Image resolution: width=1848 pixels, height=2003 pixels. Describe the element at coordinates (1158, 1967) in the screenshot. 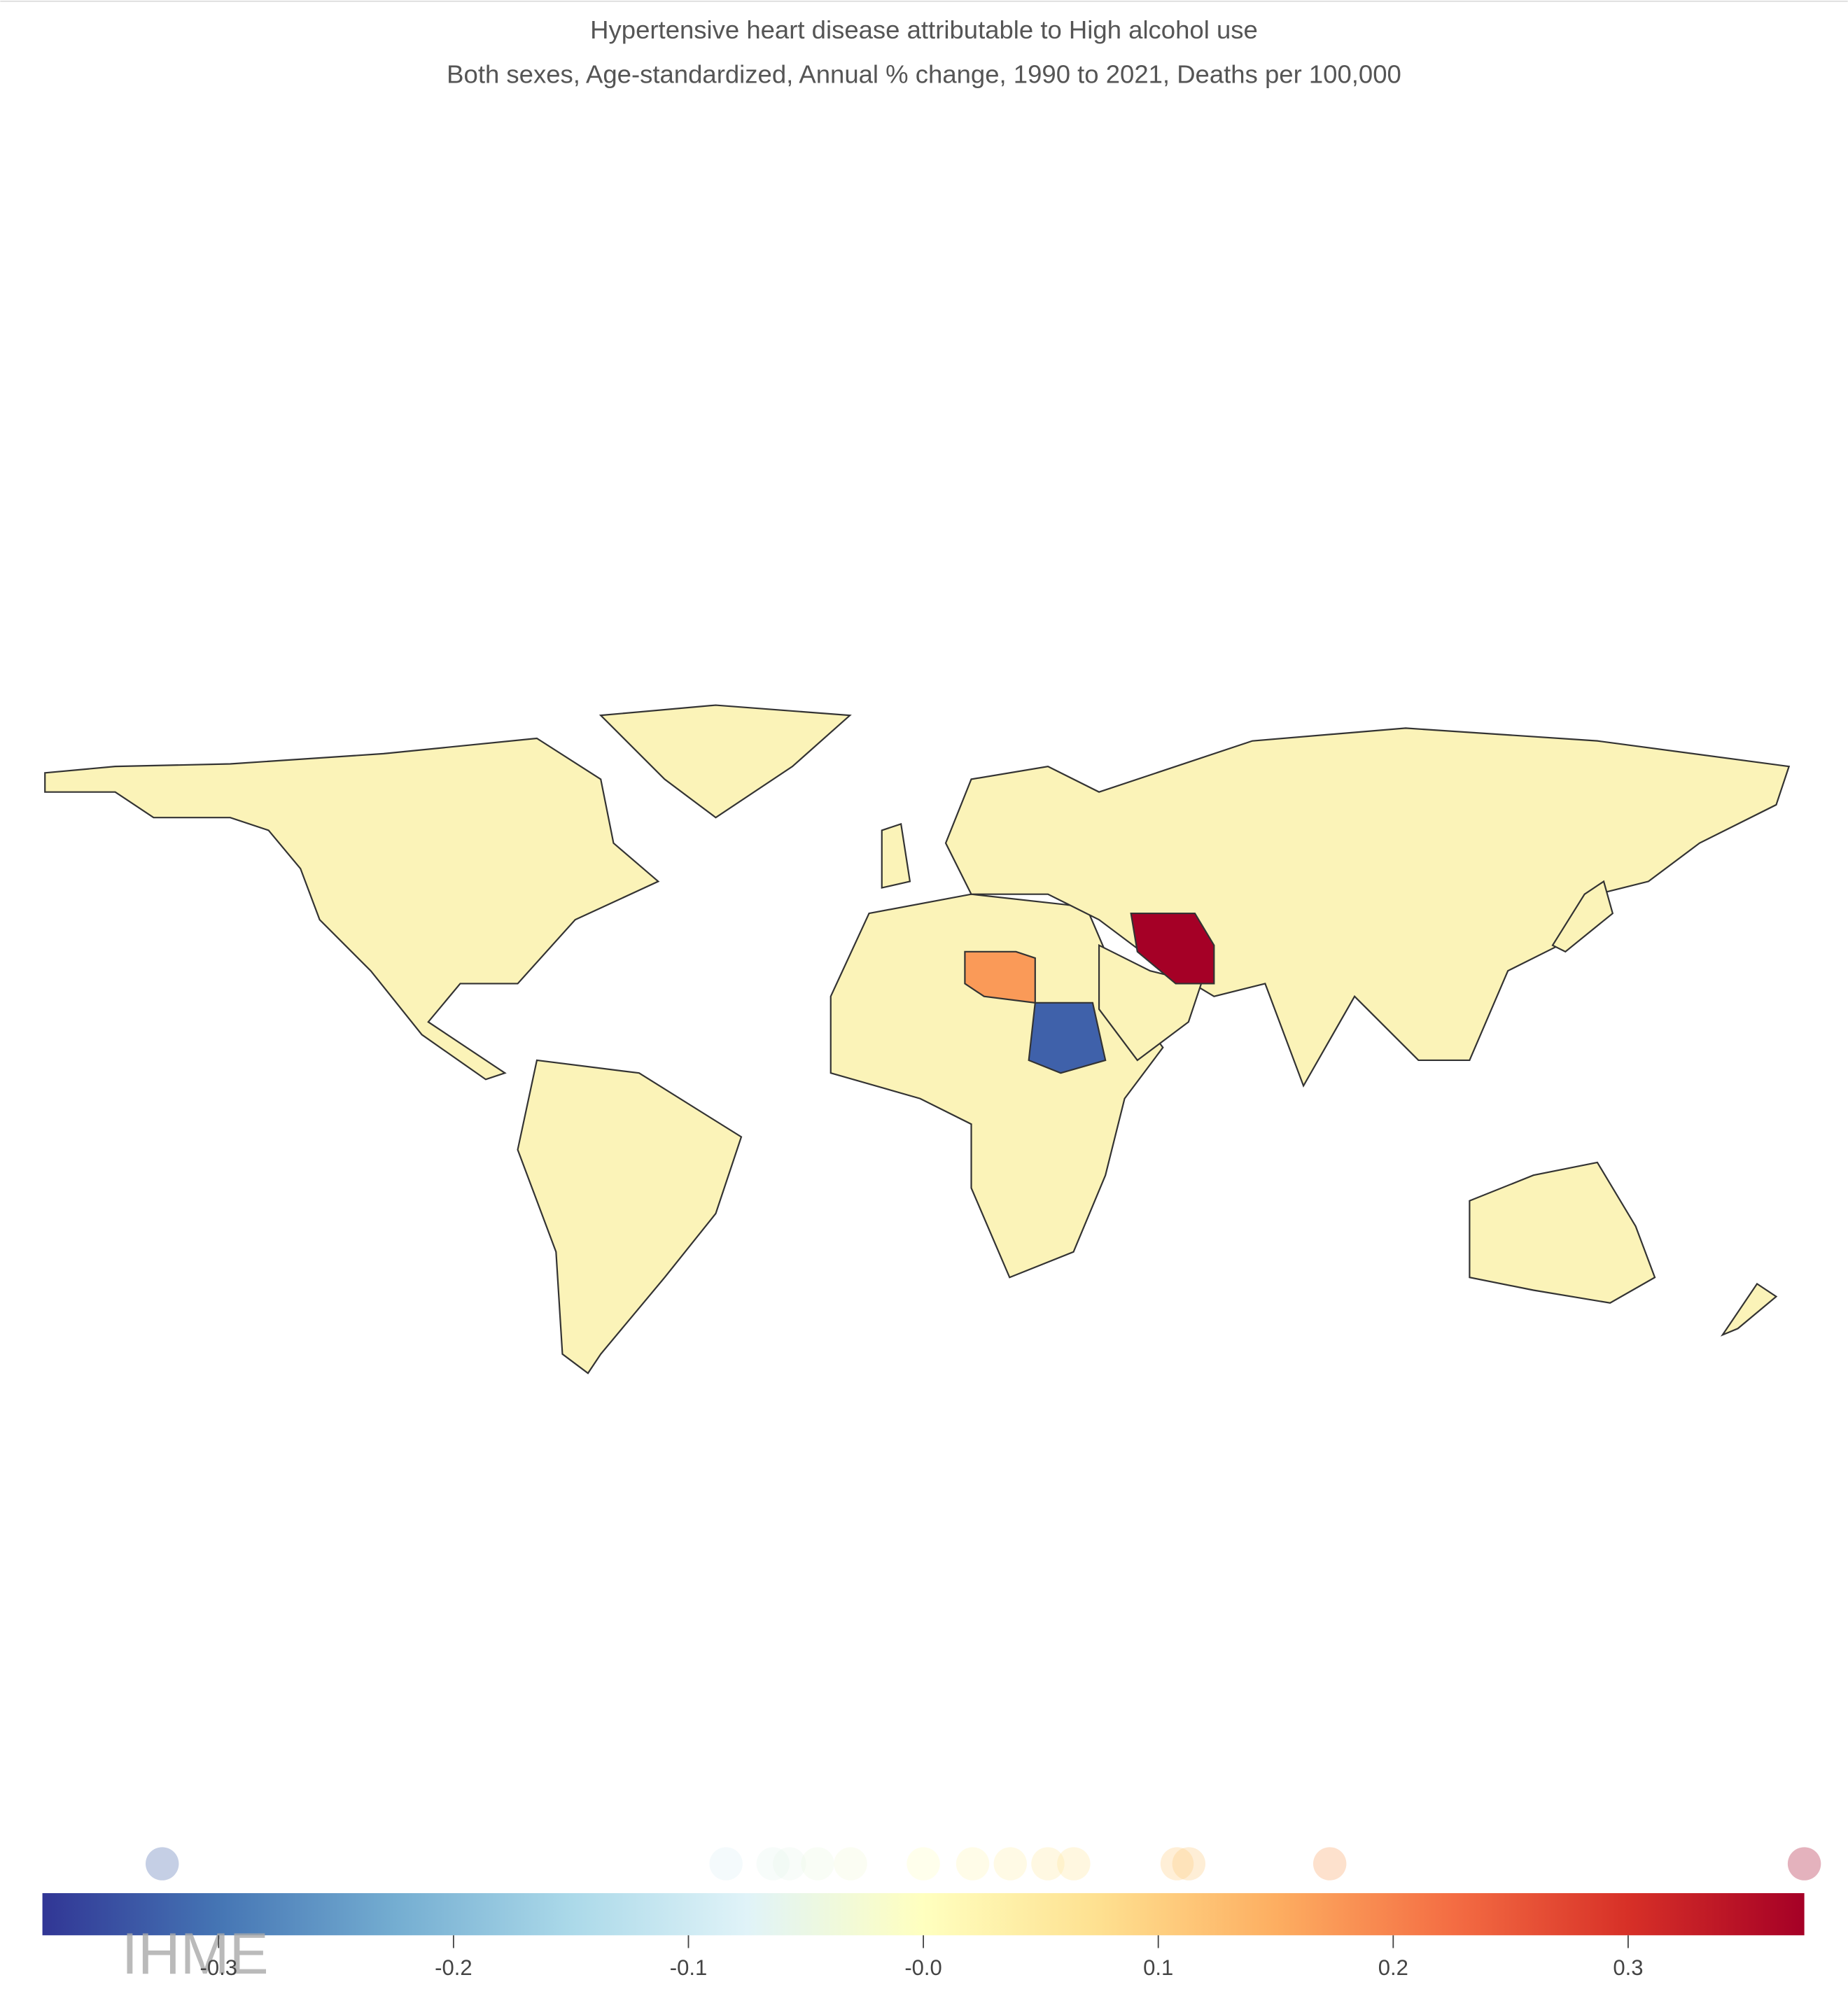

I see `tick-label: 0.1` at that location.